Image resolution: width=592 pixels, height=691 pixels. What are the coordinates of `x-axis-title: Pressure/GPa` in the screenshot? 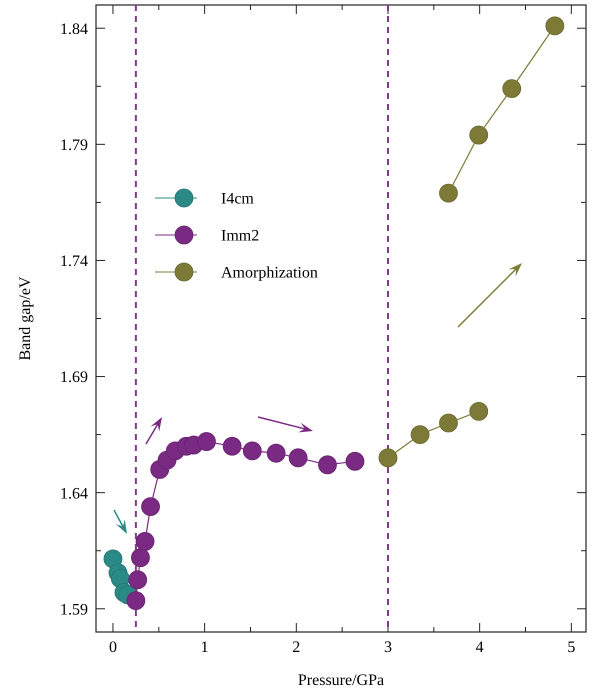 It's located at (341, 680).